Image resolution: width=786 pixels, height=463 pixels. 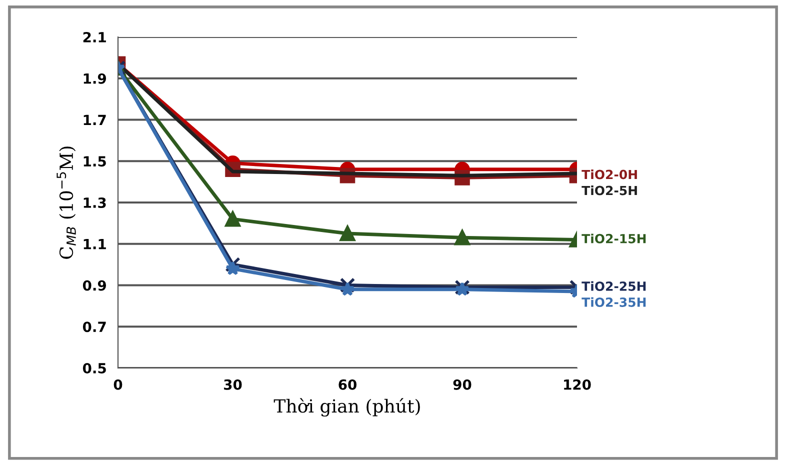 What do you see at coordinates (233, 384) in the screenshot?
I see `x-tick-label: 30` at bounding box center [233, 384].